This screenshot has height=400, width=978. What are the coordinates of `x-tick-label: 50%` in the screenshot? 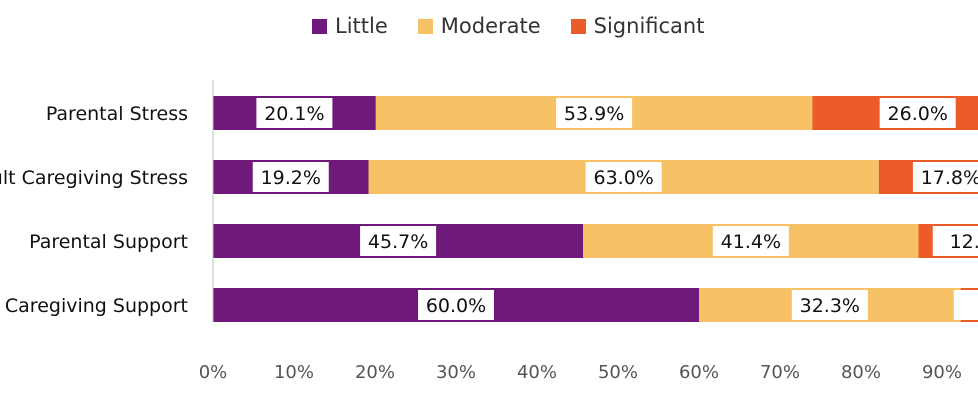 It's located at (618, 372).